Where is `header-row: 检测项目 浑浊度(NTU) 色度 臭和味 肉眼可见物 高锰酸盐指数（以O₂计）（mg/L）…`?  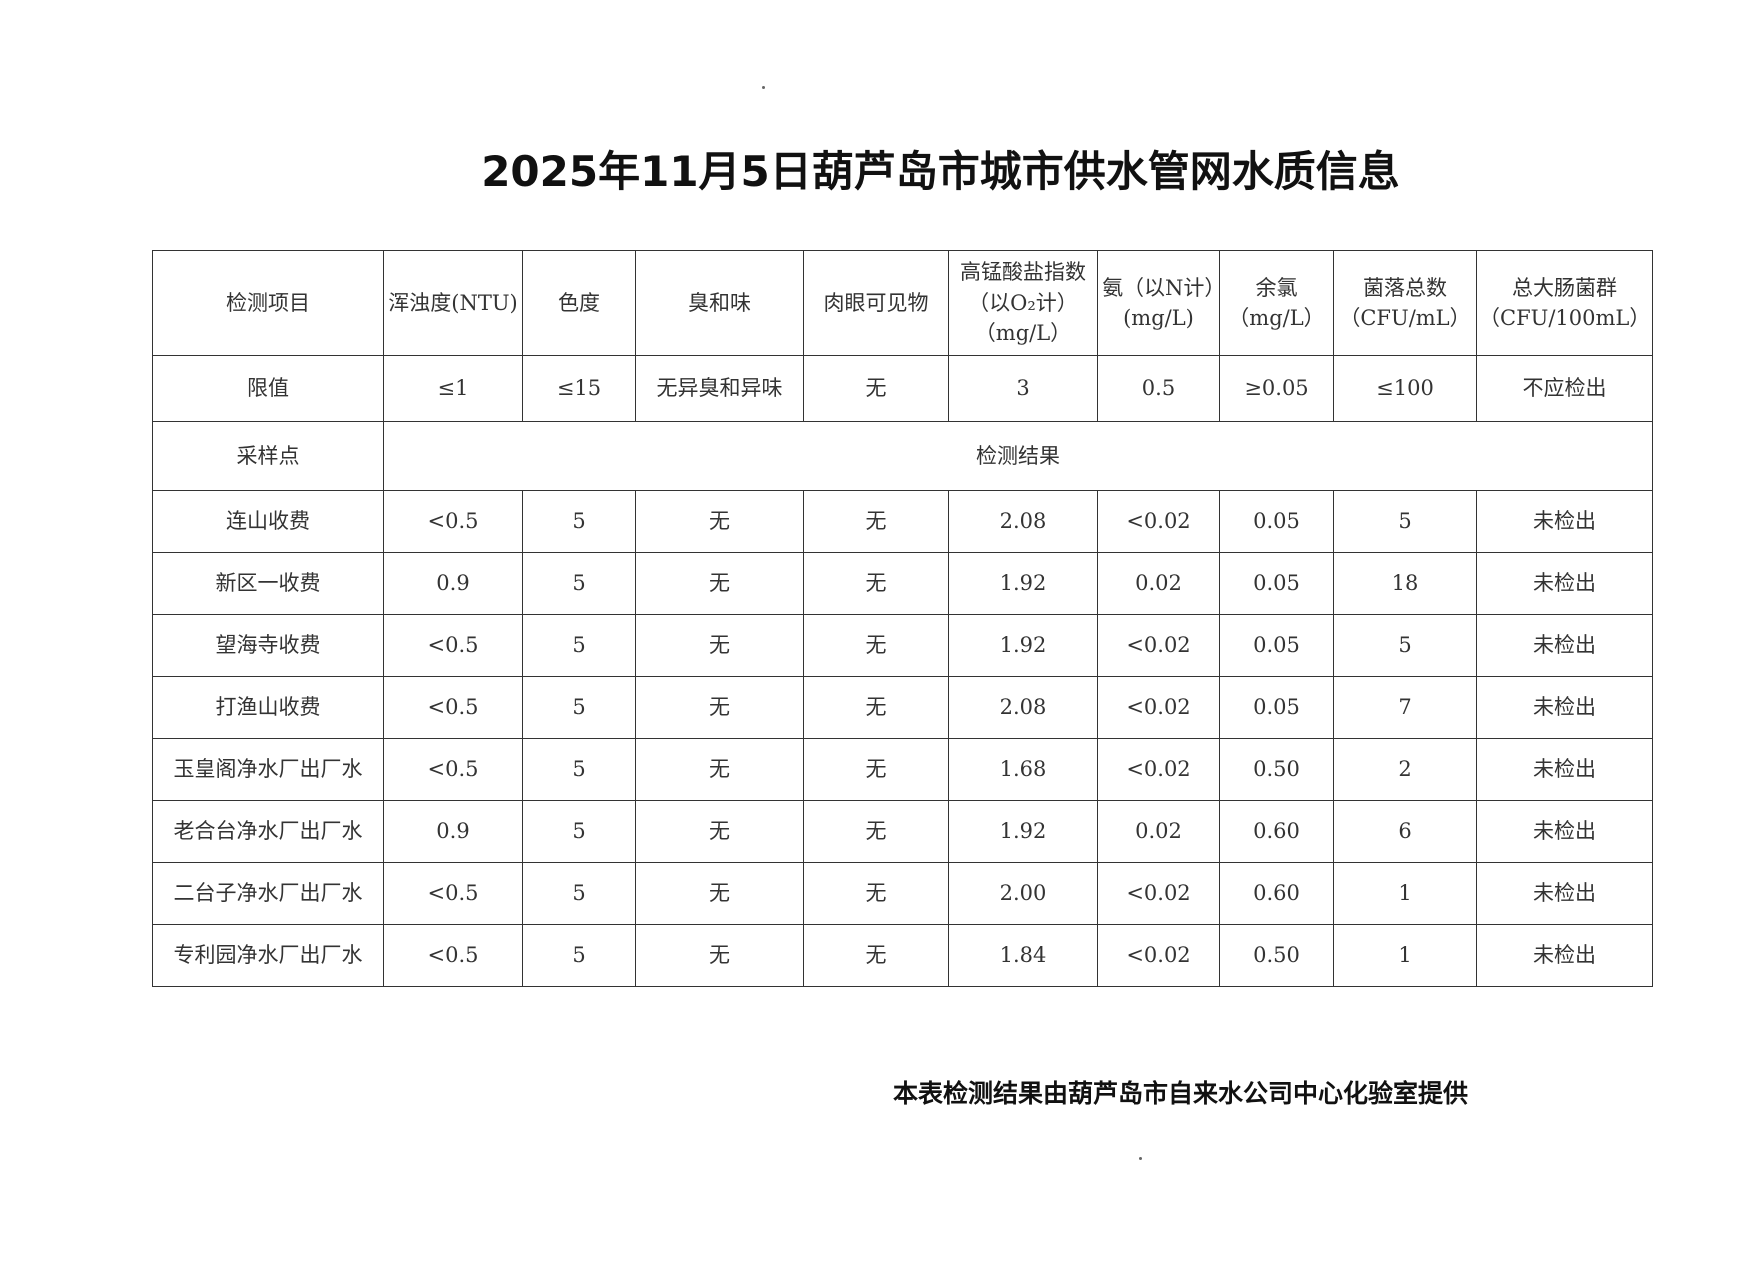 header-row: 检测项目 浑浊度(NTU) 色度 臭和味 肉眼可见物 高锰酸盐指数（以O₂计）（mg/L）… is located at coordinates (902, 303).